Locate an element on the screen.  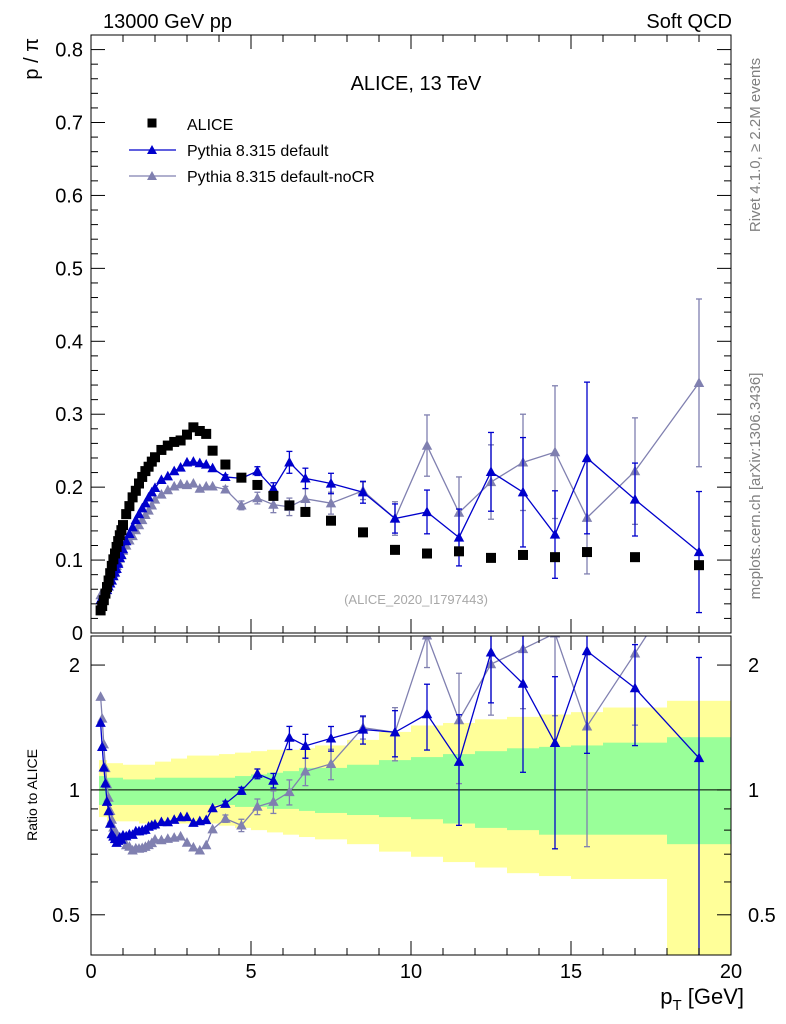
mcplots-label: mcplots.cern.ch [arXiv:1306.3436] is located at coordinates (755, 486).